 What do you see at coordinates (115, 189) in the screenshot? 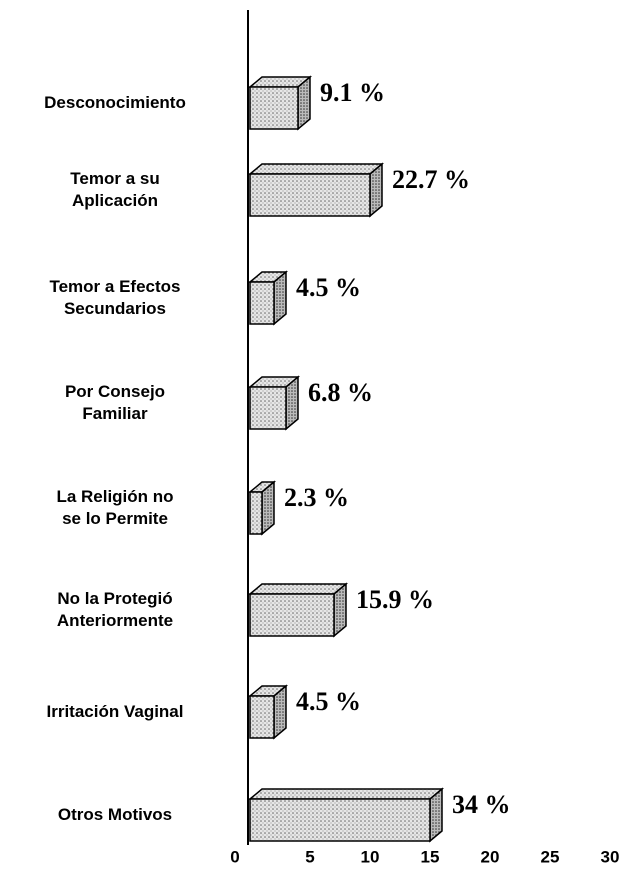
I see `y-tick-label: Temor a su Aplicación` at bounding box center [115, 189].